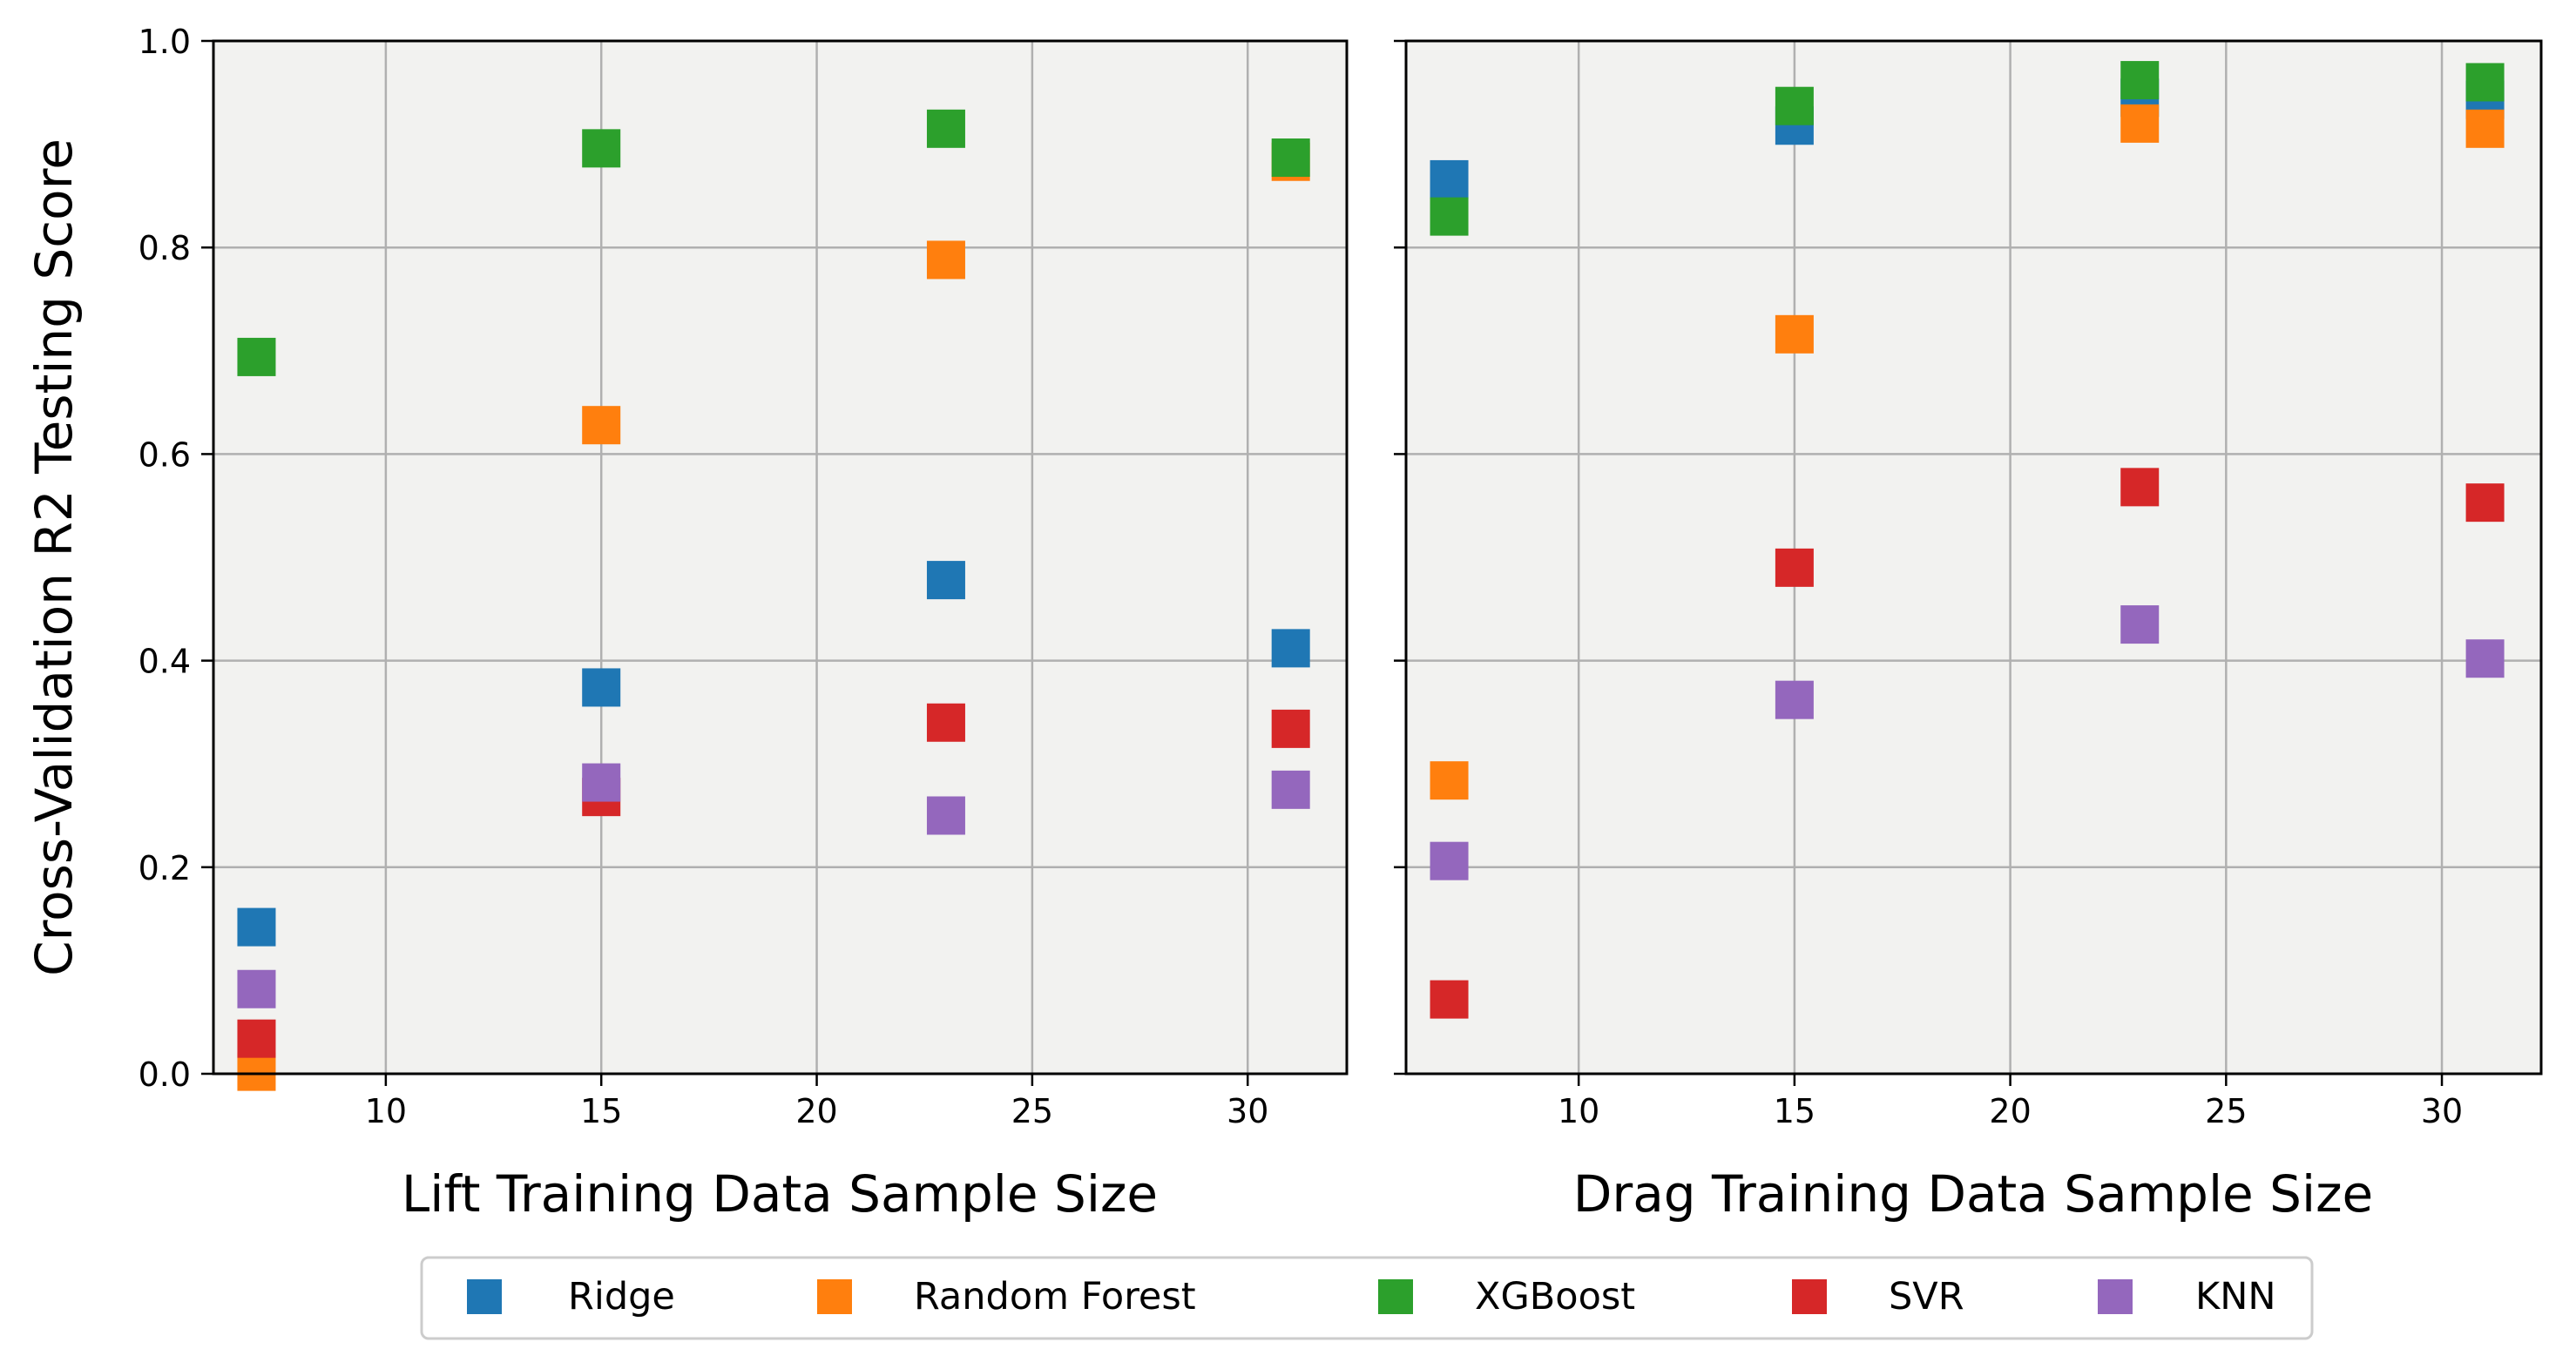 This screenshot has height=1369, width=2576. I want to click on drag-x-tick-label: 25, so click(2226, 1111).